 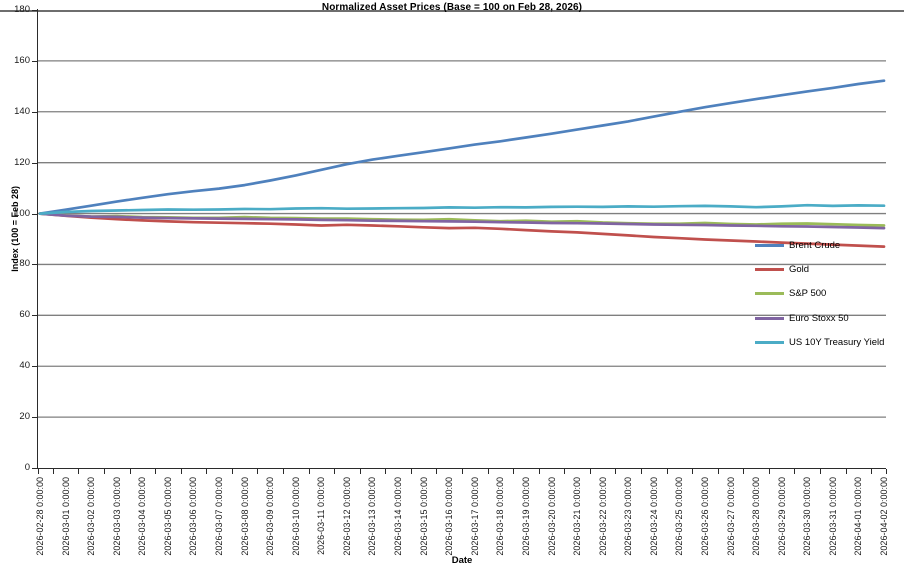 What do you see at coordinates (219, 516) in the screenshot?
I see `x-tick-label: 2026-03-07 0:00:00` at bounding box center [219, 516].